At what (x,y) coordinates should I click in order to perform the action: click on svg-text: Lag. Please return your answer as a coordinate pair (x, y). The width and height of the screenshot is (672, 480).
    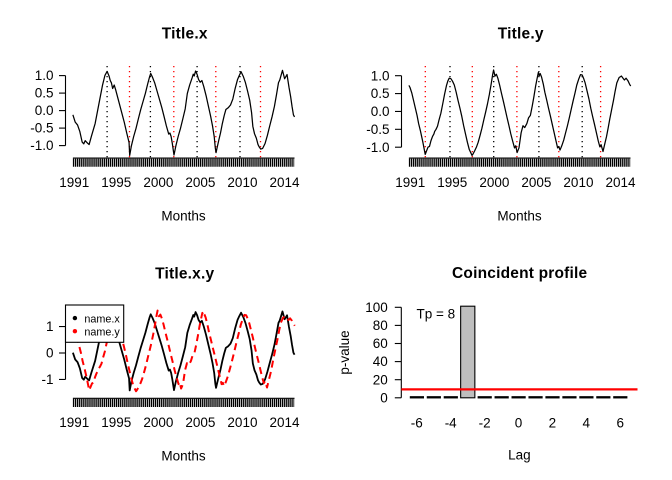
    Looking at the image, I should click on (519, 455).